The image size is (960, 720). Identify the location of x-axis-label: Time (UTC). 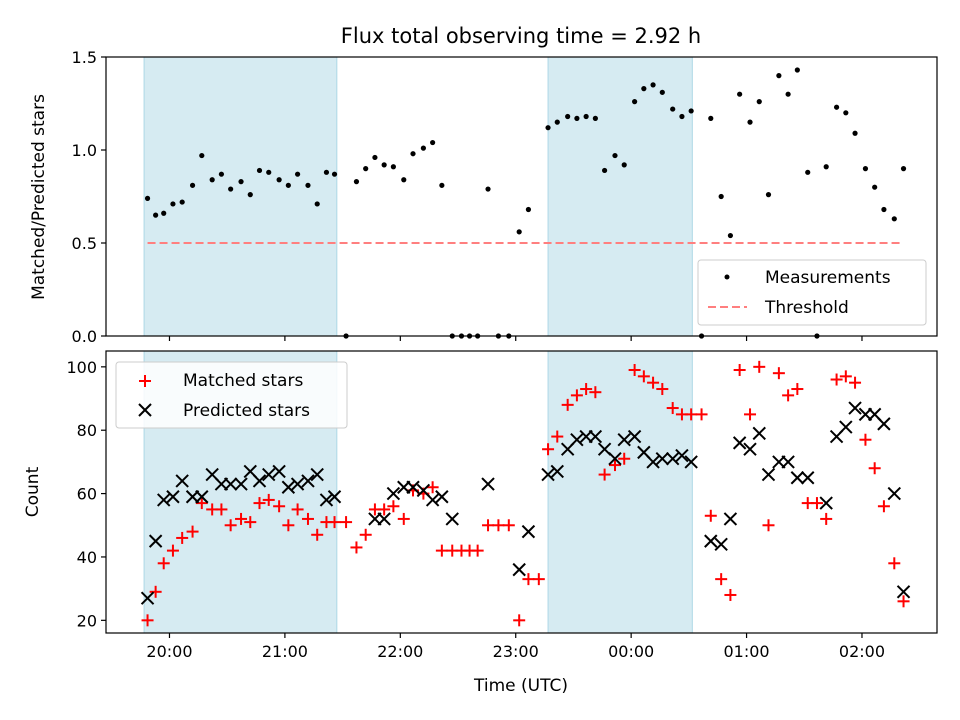
(520, 686).